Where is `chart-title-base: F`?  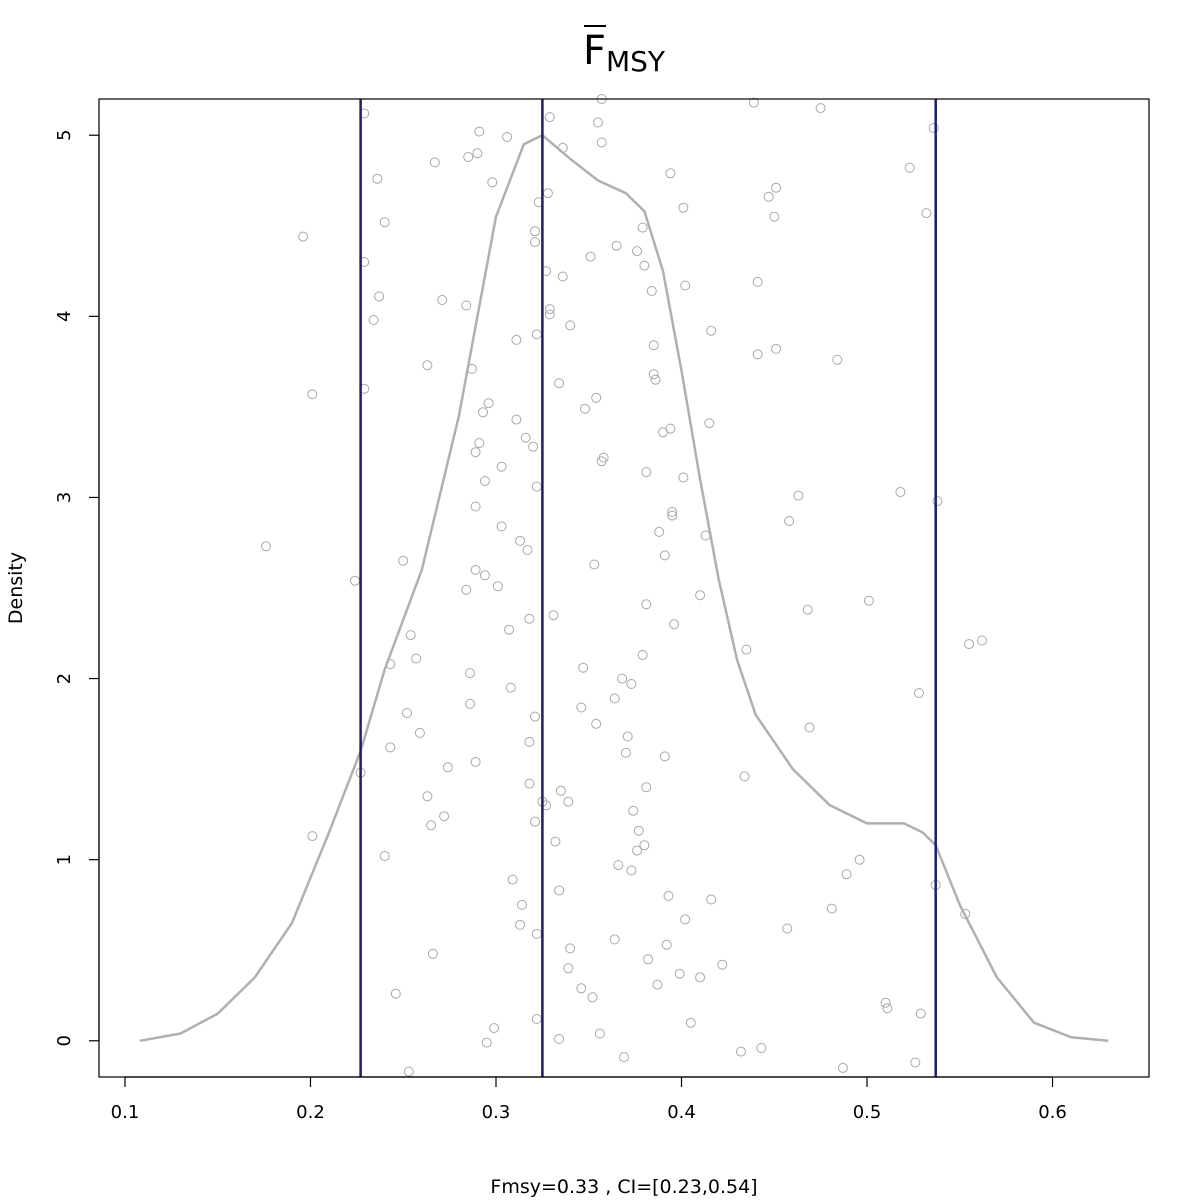
chart-title-base: F is located at coordinates (594, 51).